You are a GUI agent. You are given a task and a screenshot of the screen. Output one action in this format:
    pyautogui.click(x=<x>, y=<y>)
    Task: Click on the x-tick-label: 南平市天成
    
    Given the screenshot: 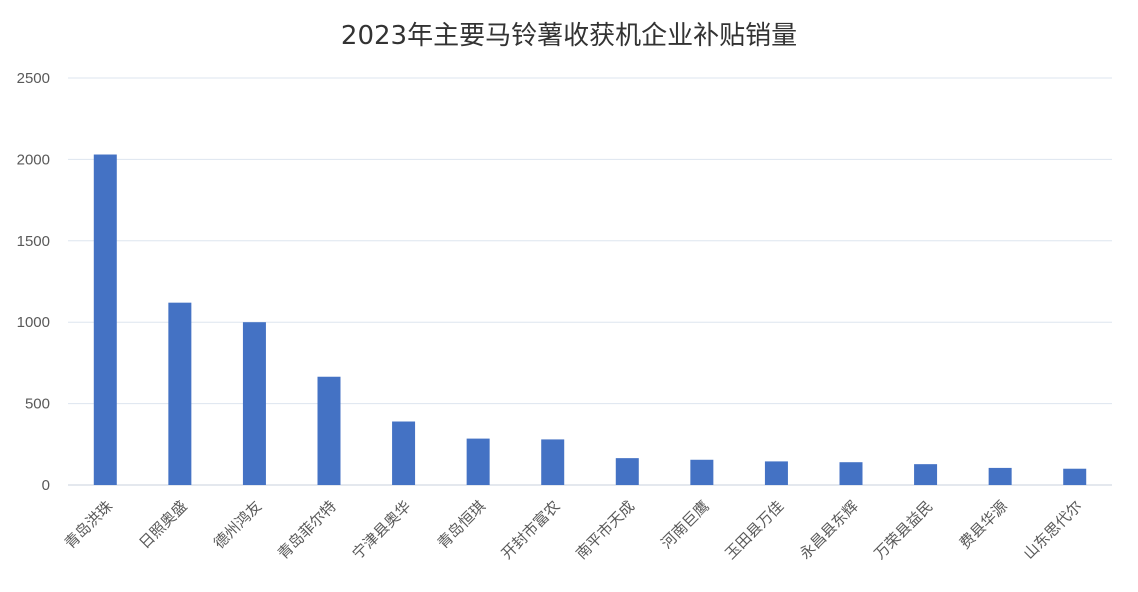 What is the action you would take?
    pyautogui.click(x=605, y=530)
    